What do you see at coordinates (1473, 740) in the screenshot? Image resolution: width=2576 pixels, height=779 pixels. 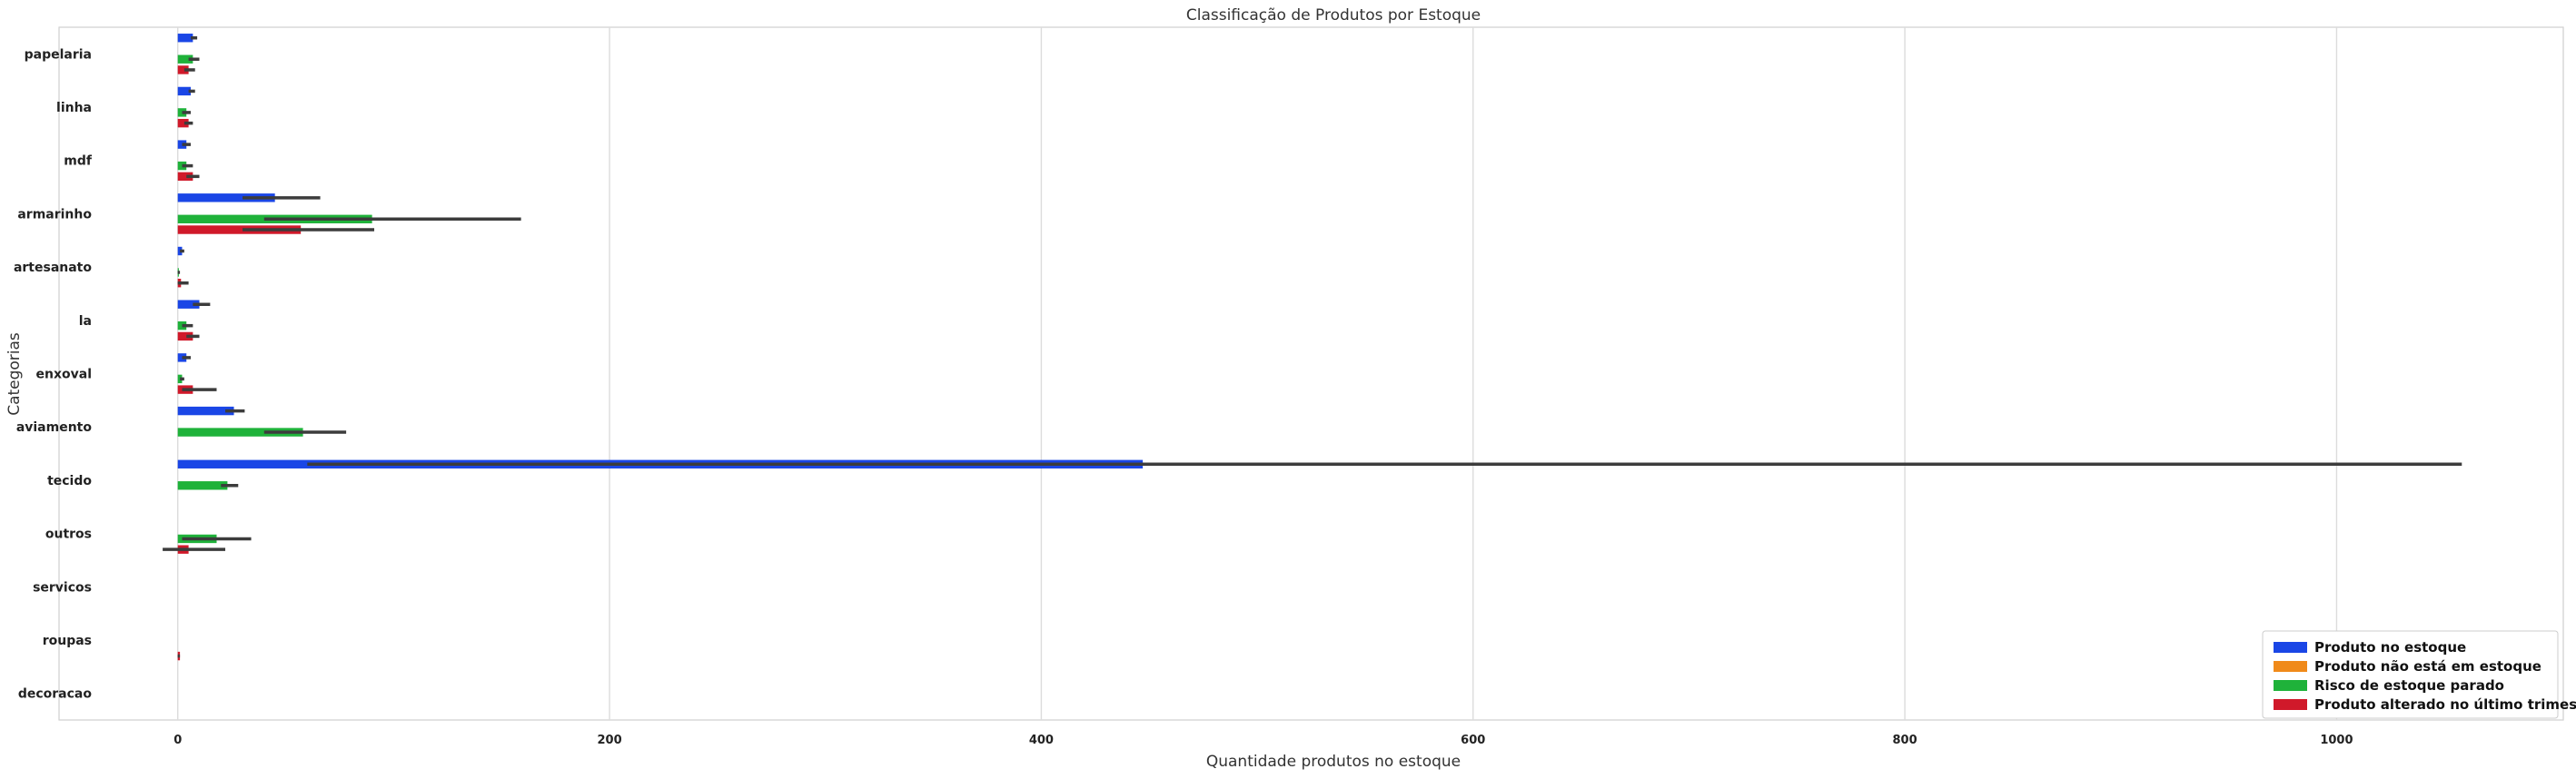 I see `x-tick-label: 600` at bounding box center [1473, 740].